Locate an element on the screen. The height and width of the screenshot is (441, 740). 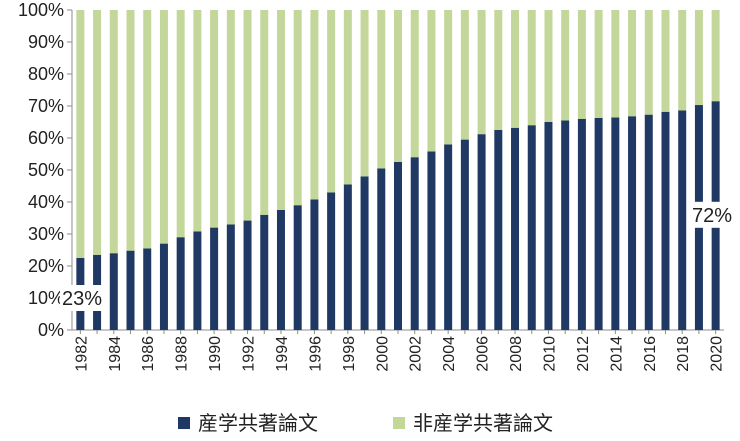
bar-産学共著論文-2005 is located at coordinates (464, 234).